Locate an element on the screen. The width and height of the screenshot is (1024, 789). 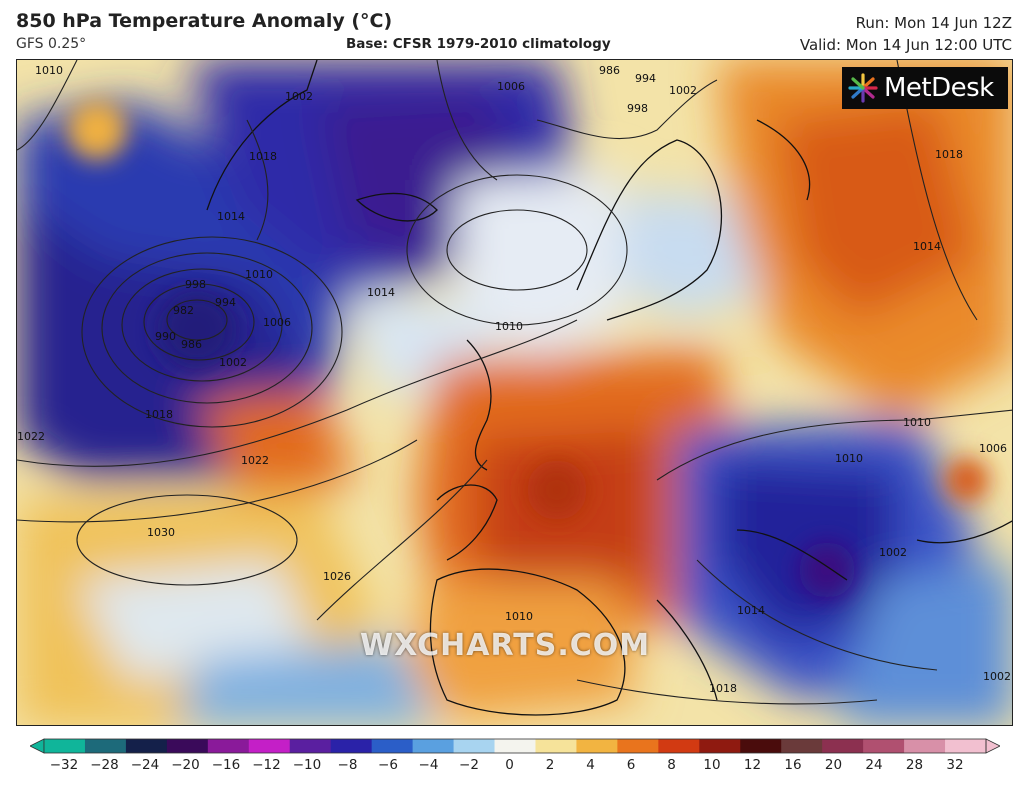
colorbar-tick-label: 10 is located at coordinates (712, 765).